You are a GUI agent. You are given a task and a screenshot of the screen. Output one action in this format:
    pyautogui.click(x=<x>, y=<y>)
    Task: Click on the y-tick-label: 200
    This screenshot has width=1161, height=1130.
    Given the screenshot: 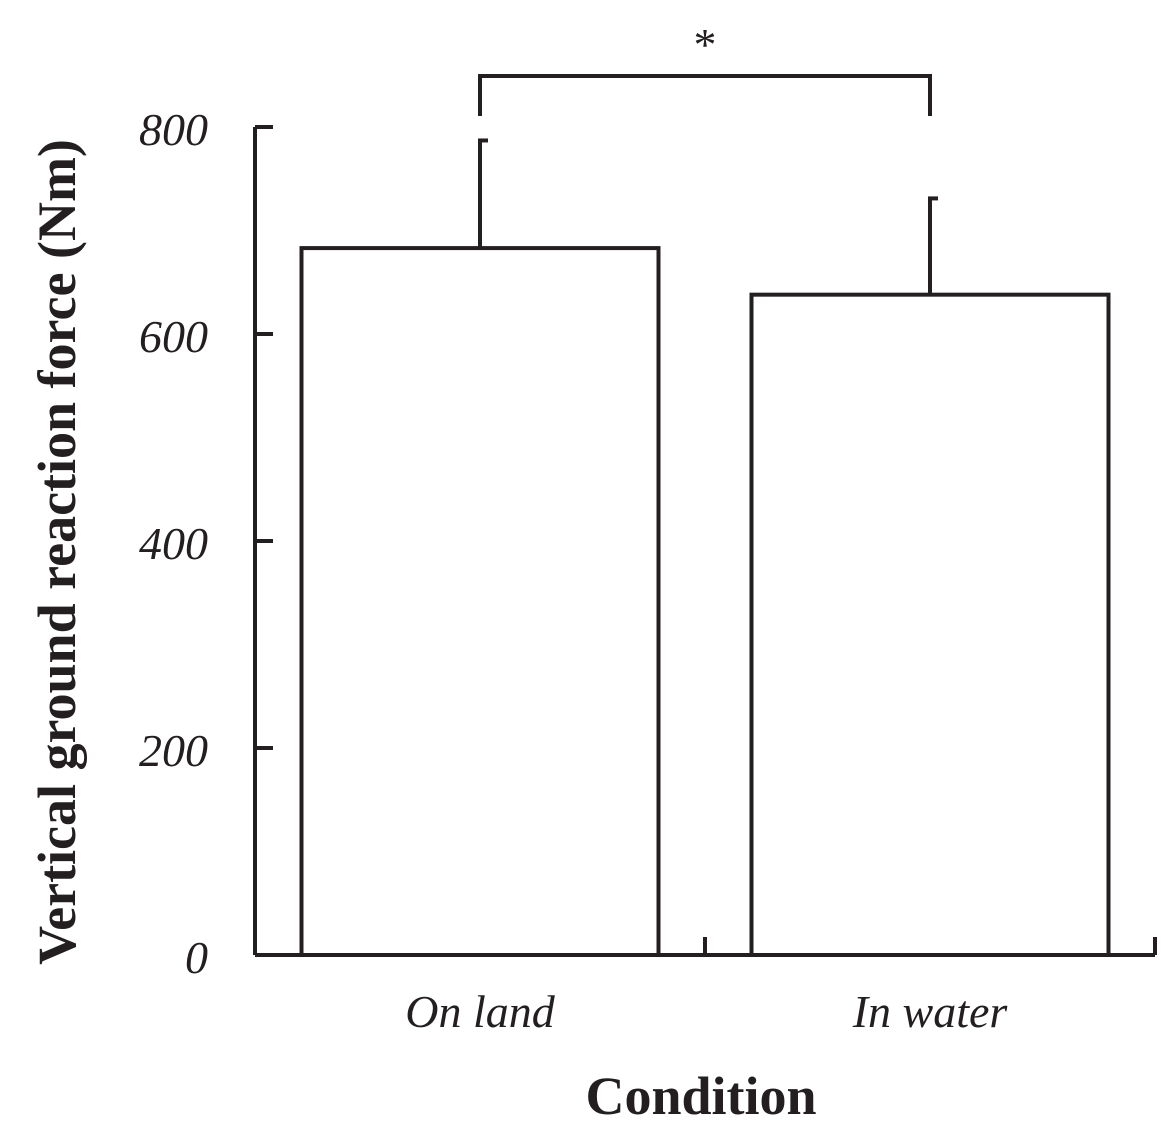 What is the action you would take?
    pyautogui.click(x=173, y=750)
    